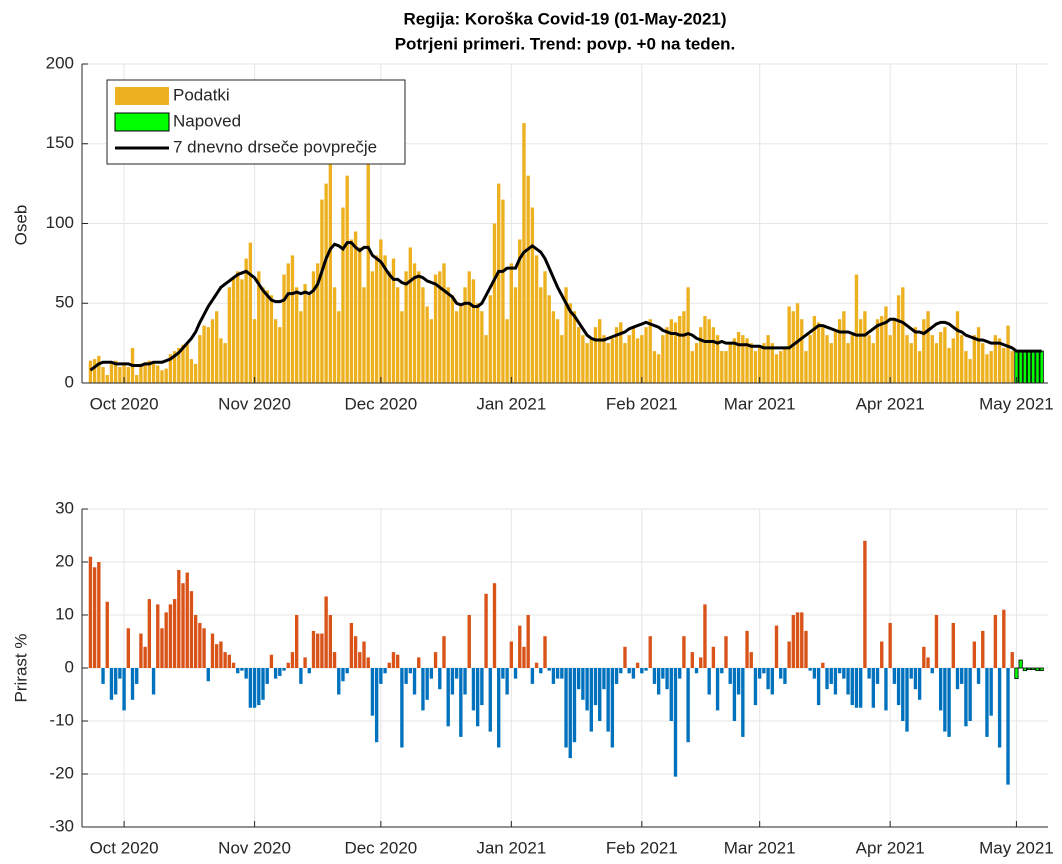  What do you see at coordinates (64, 613) in the screenshot?
I see `y-tick-label: 10` at bounding box center [64, 613].